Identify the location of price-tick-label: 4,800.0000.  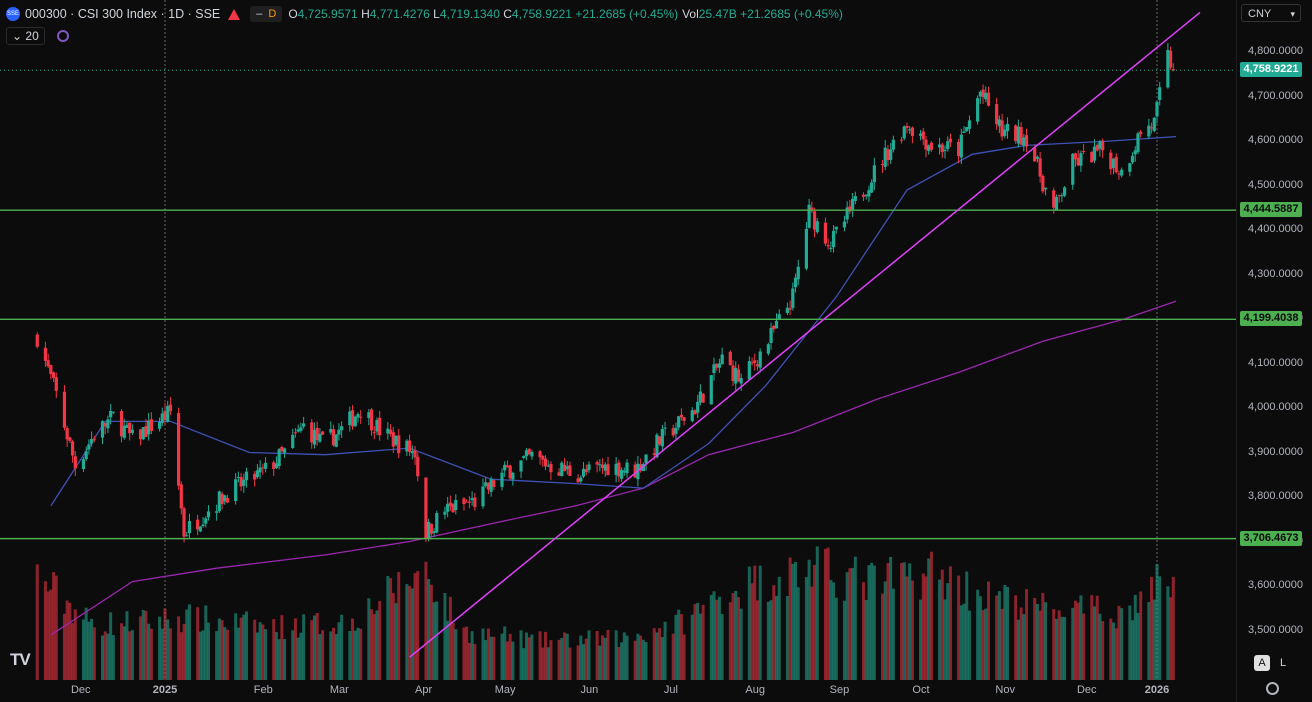
(1275, 51).